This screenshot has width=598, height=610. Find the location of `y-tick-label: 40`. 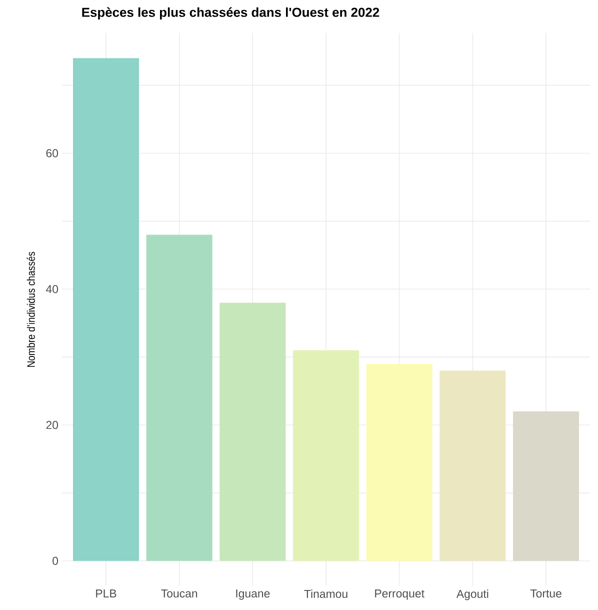

y-tick-label: 40 is located at coordinates (52, 289).